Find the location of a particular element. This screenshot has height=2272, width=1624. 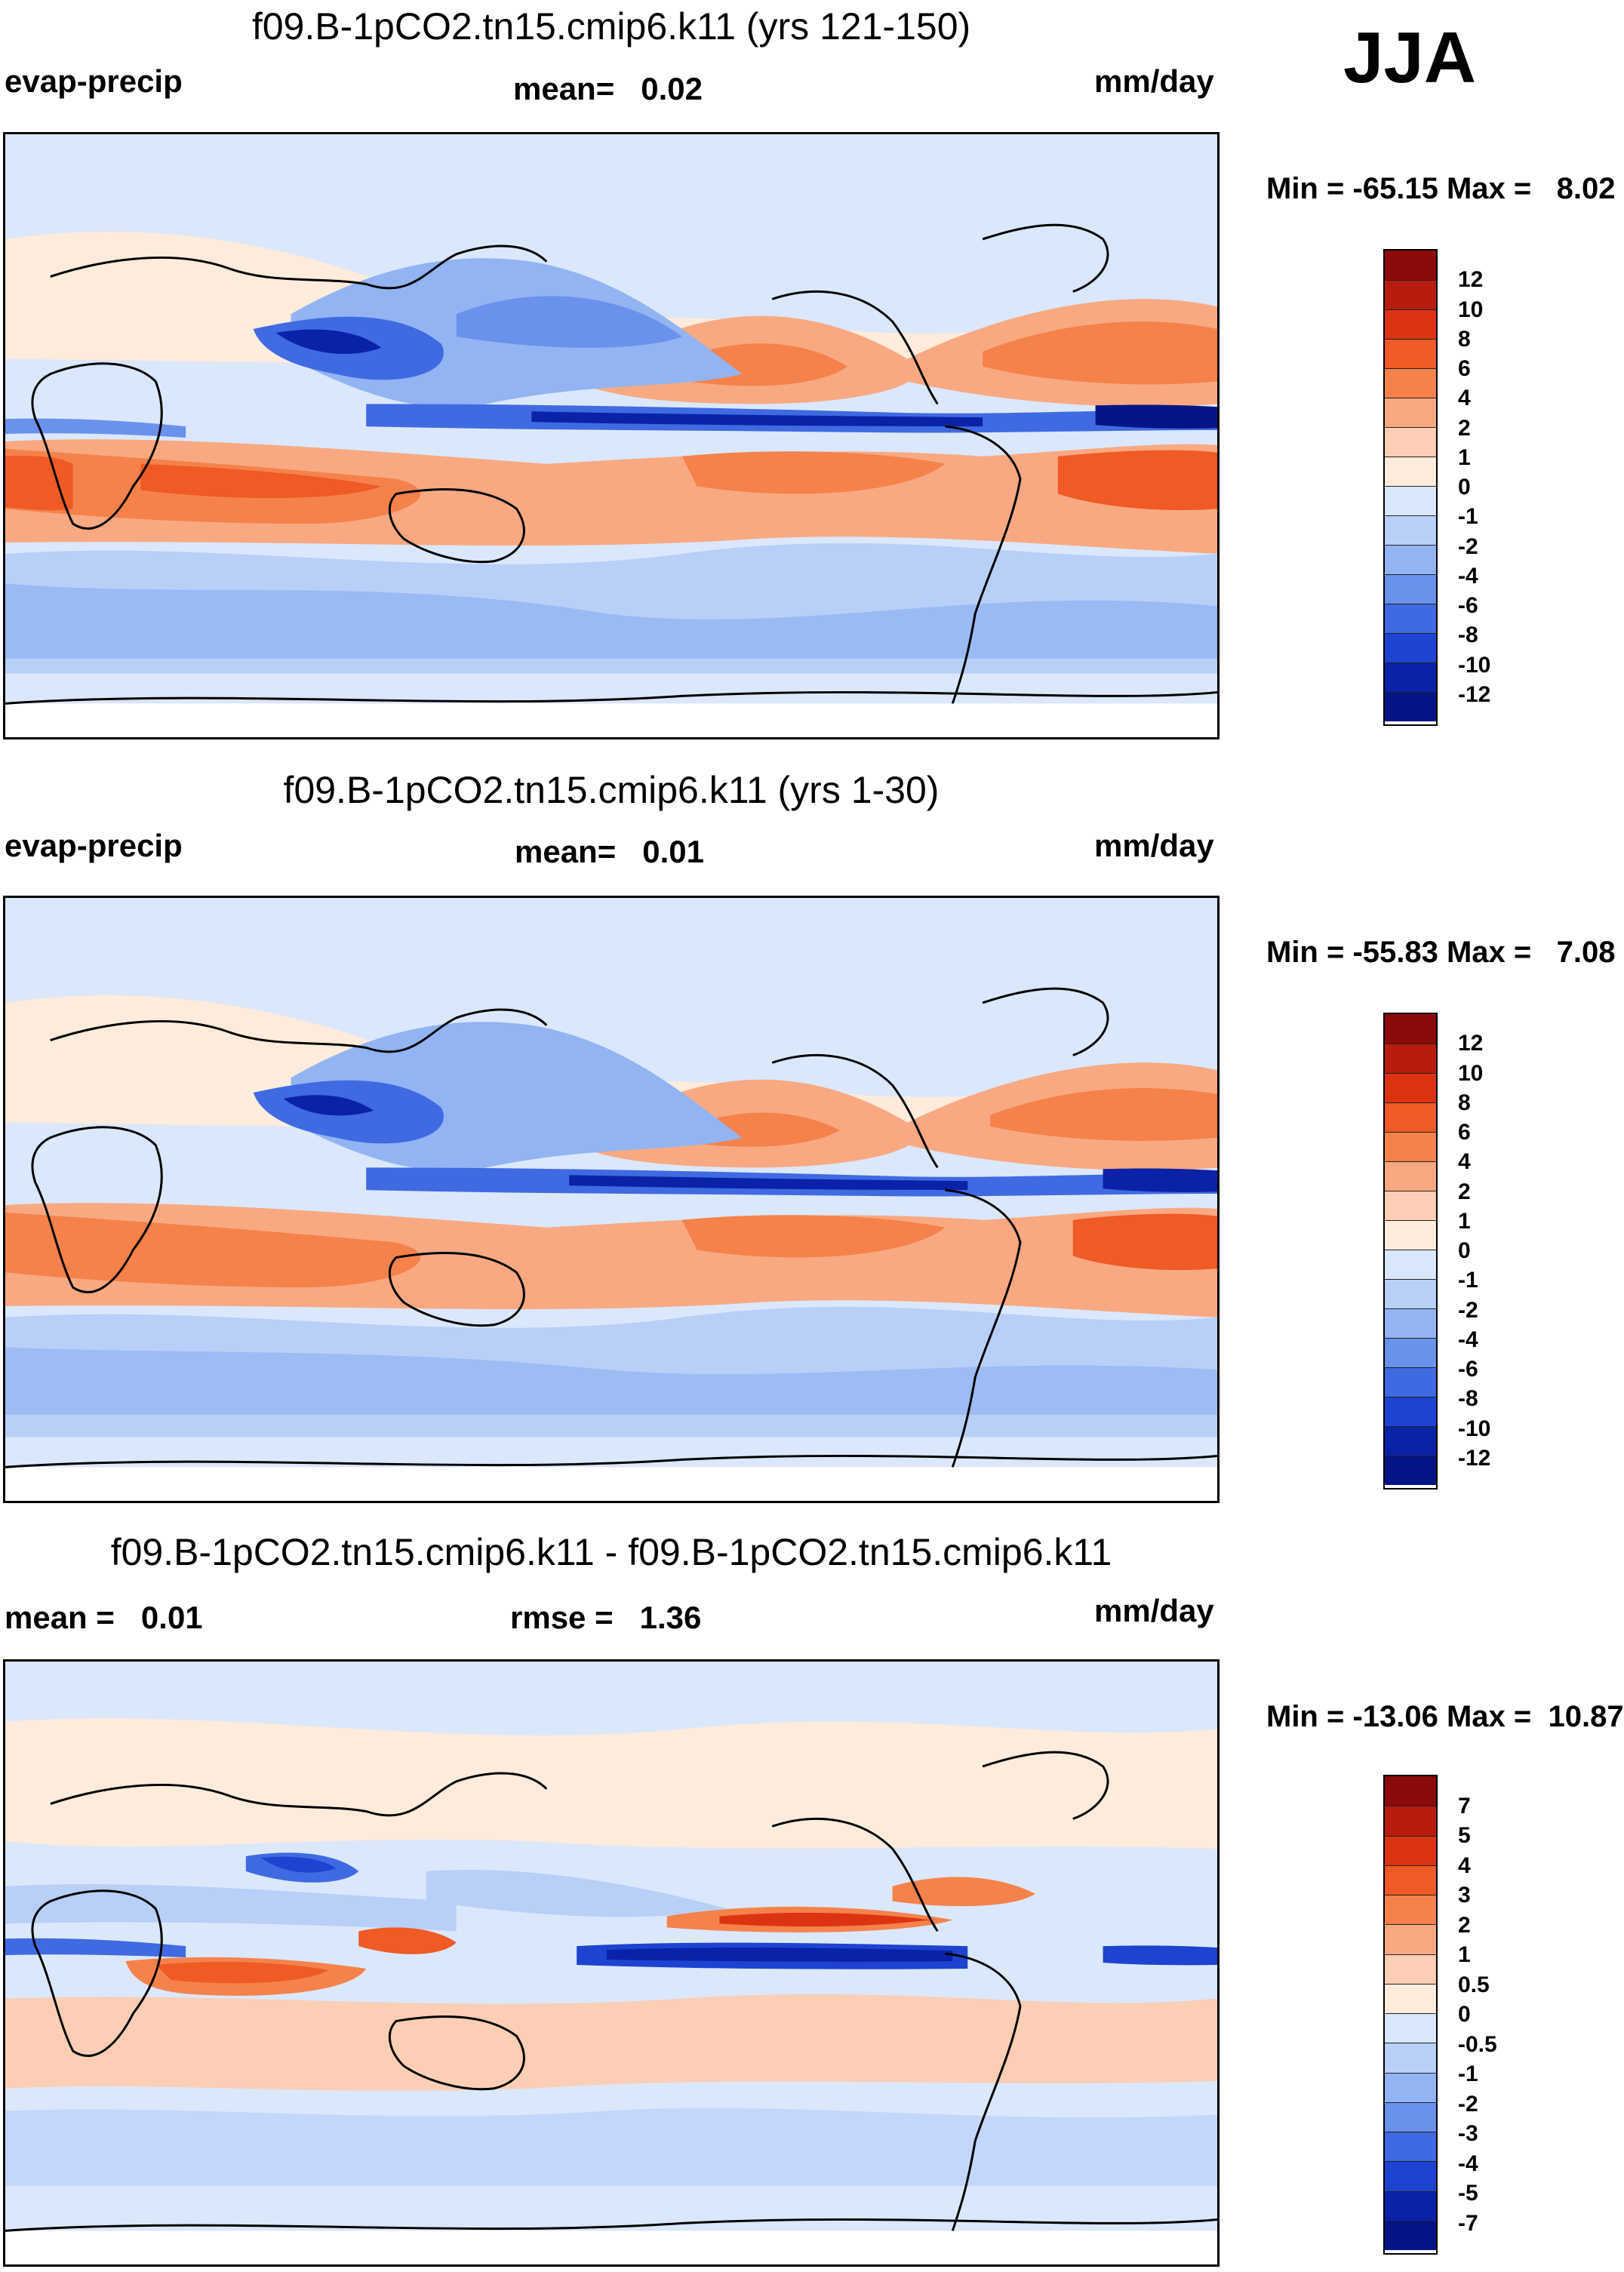

panel-1-center-label: mean= 0.02 is located at coordinates (608, 88).